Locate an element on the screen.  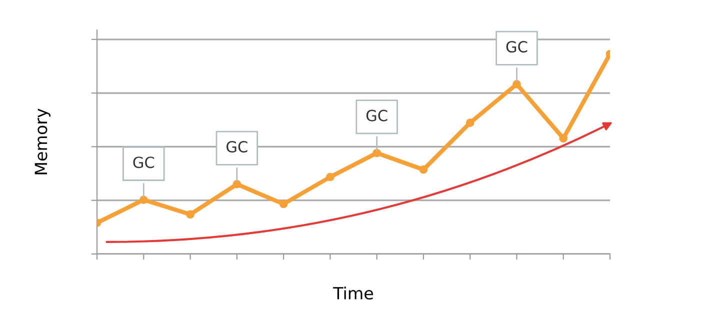
y-axis-title: Memory is located at coordinates (42, 141).